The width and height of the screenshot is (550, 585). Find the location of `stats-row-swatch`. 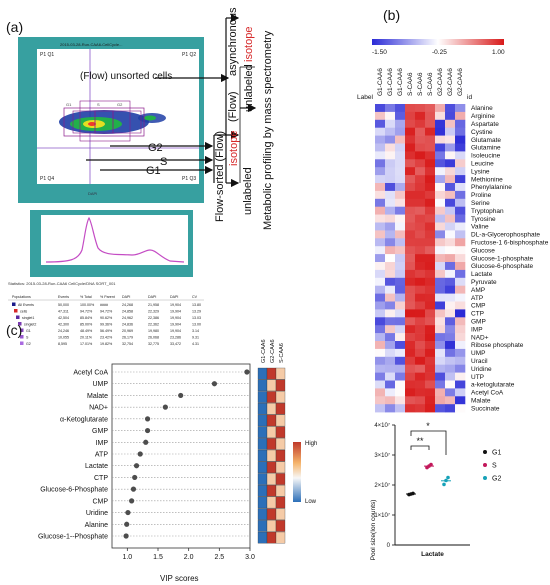

stats-row-swatch is located at coordinates (22, 337).